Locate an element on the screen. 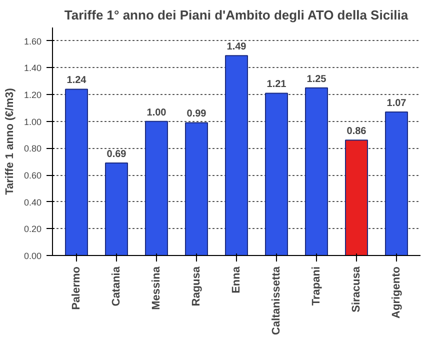 This screenshot has width=425, height=337. data-label: 0.86 is located at coordinates (356, 132).